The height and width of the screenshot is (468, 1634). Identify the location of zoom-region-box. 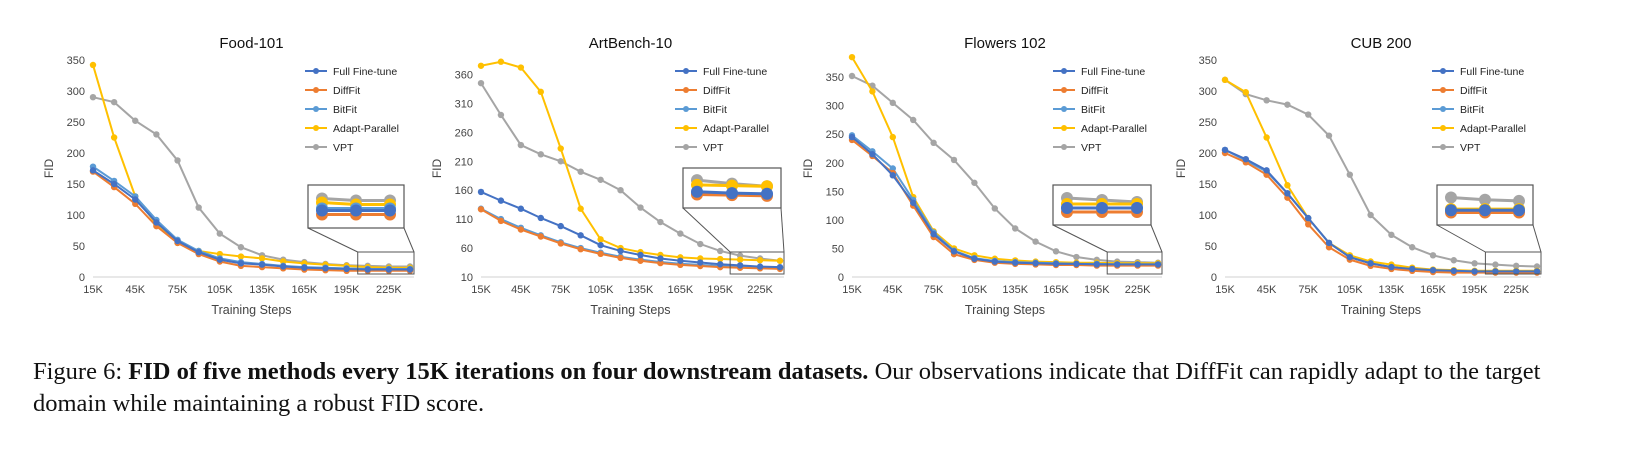
(757, 263).